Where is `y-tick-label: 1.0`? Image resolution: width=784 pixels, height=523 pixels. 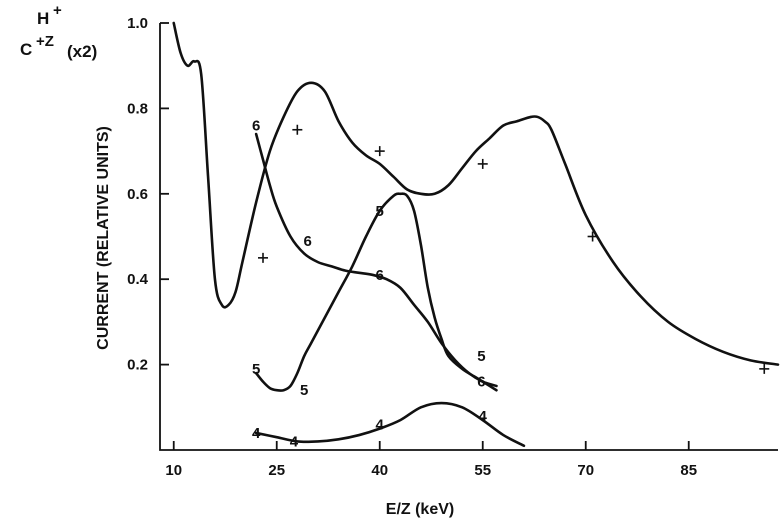
y-tick-label: 1.0 is located at coordinates (137, 23).